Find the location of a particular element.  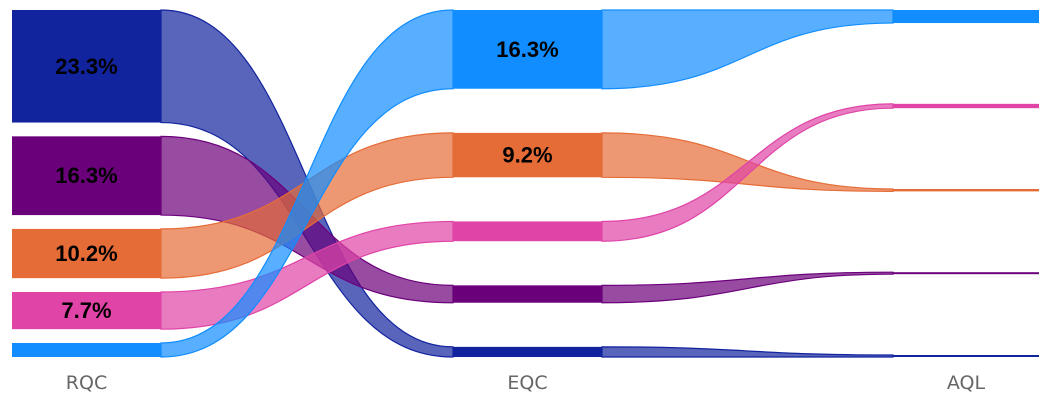

bar-s3-stage1 is located at coordinates (86, 253).